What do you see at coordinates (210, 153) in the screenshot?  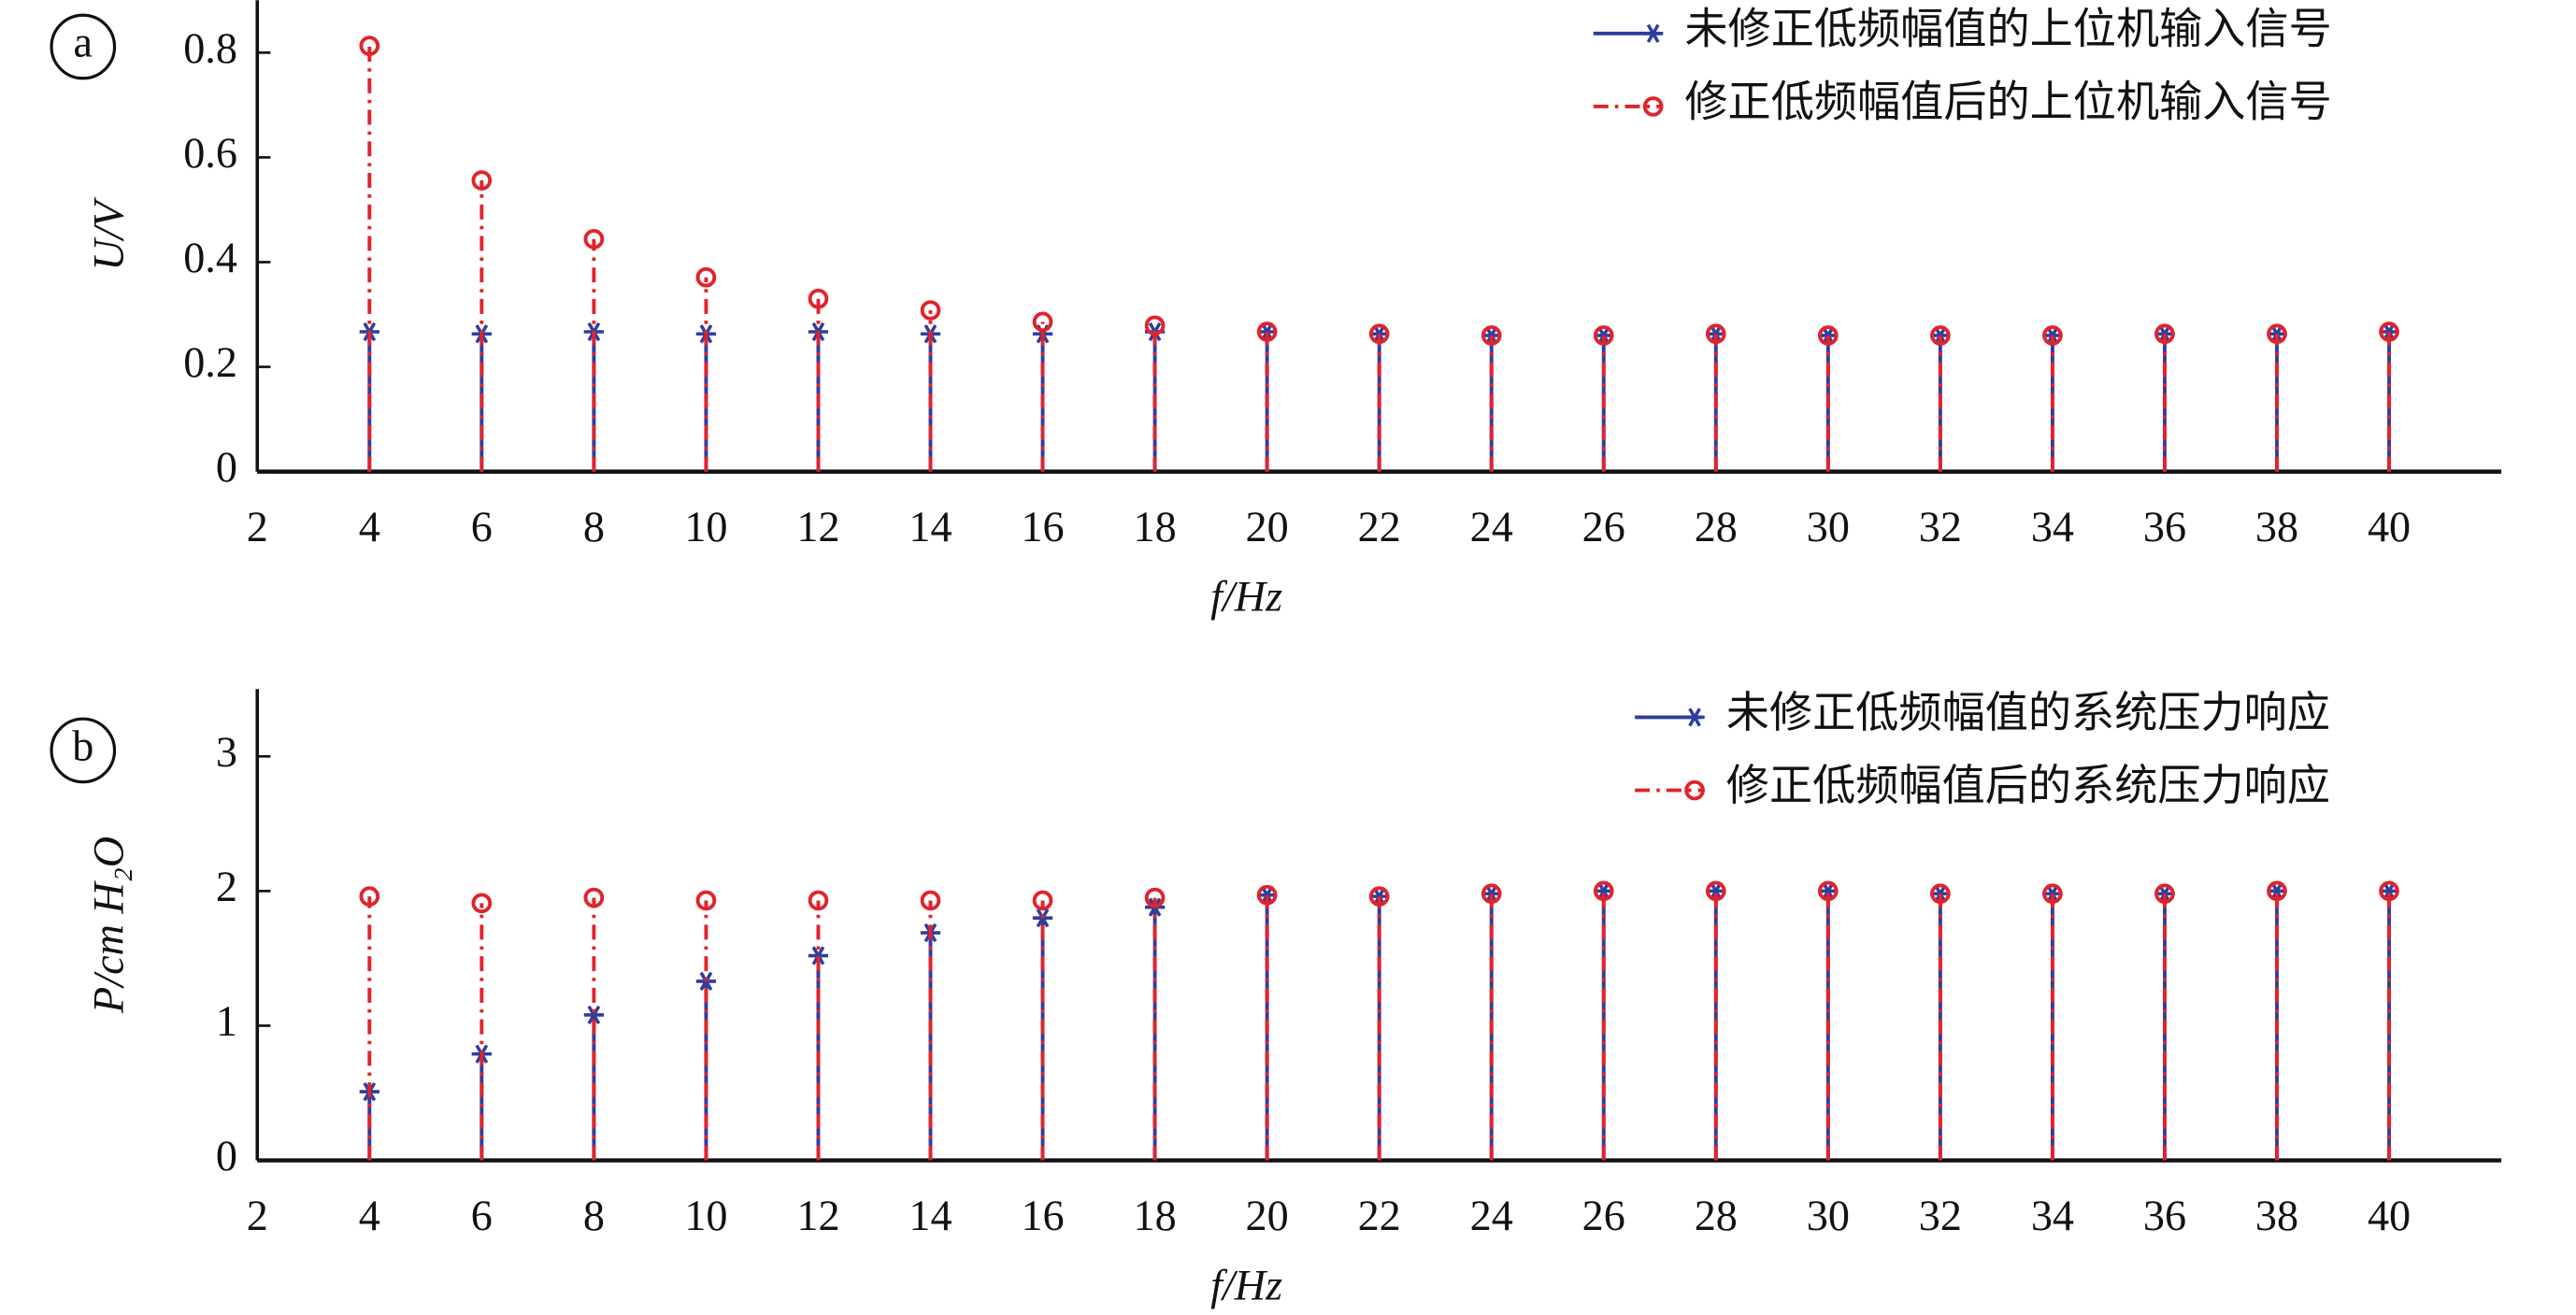 I see `y-tick-label: 0.6` at bounding box center [210, 153].